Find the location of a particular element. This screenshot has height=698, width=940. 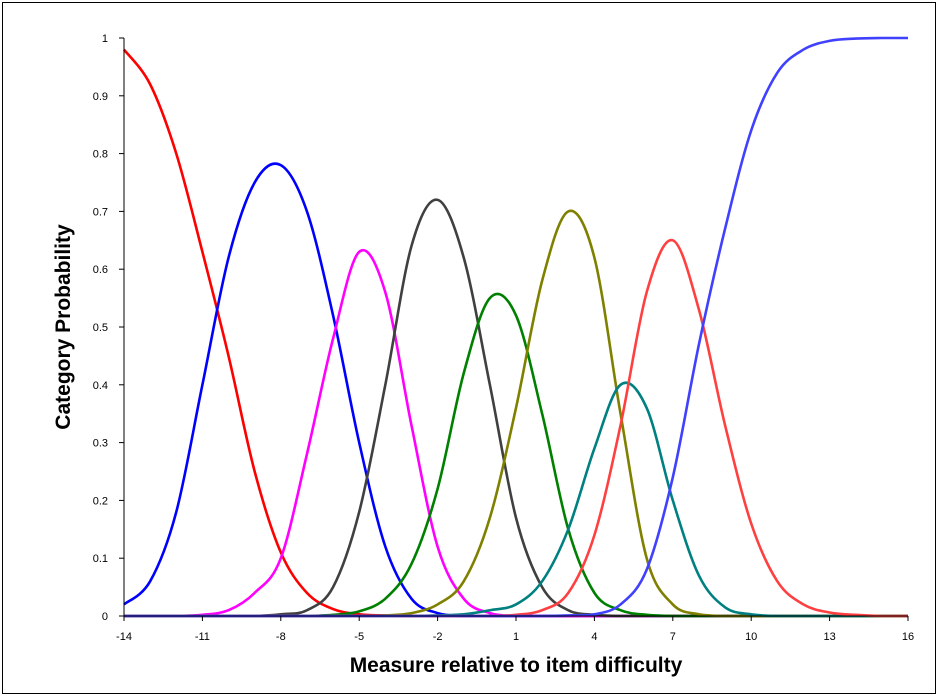

y-tick-label: 1 is located at coordinates (105, 39).